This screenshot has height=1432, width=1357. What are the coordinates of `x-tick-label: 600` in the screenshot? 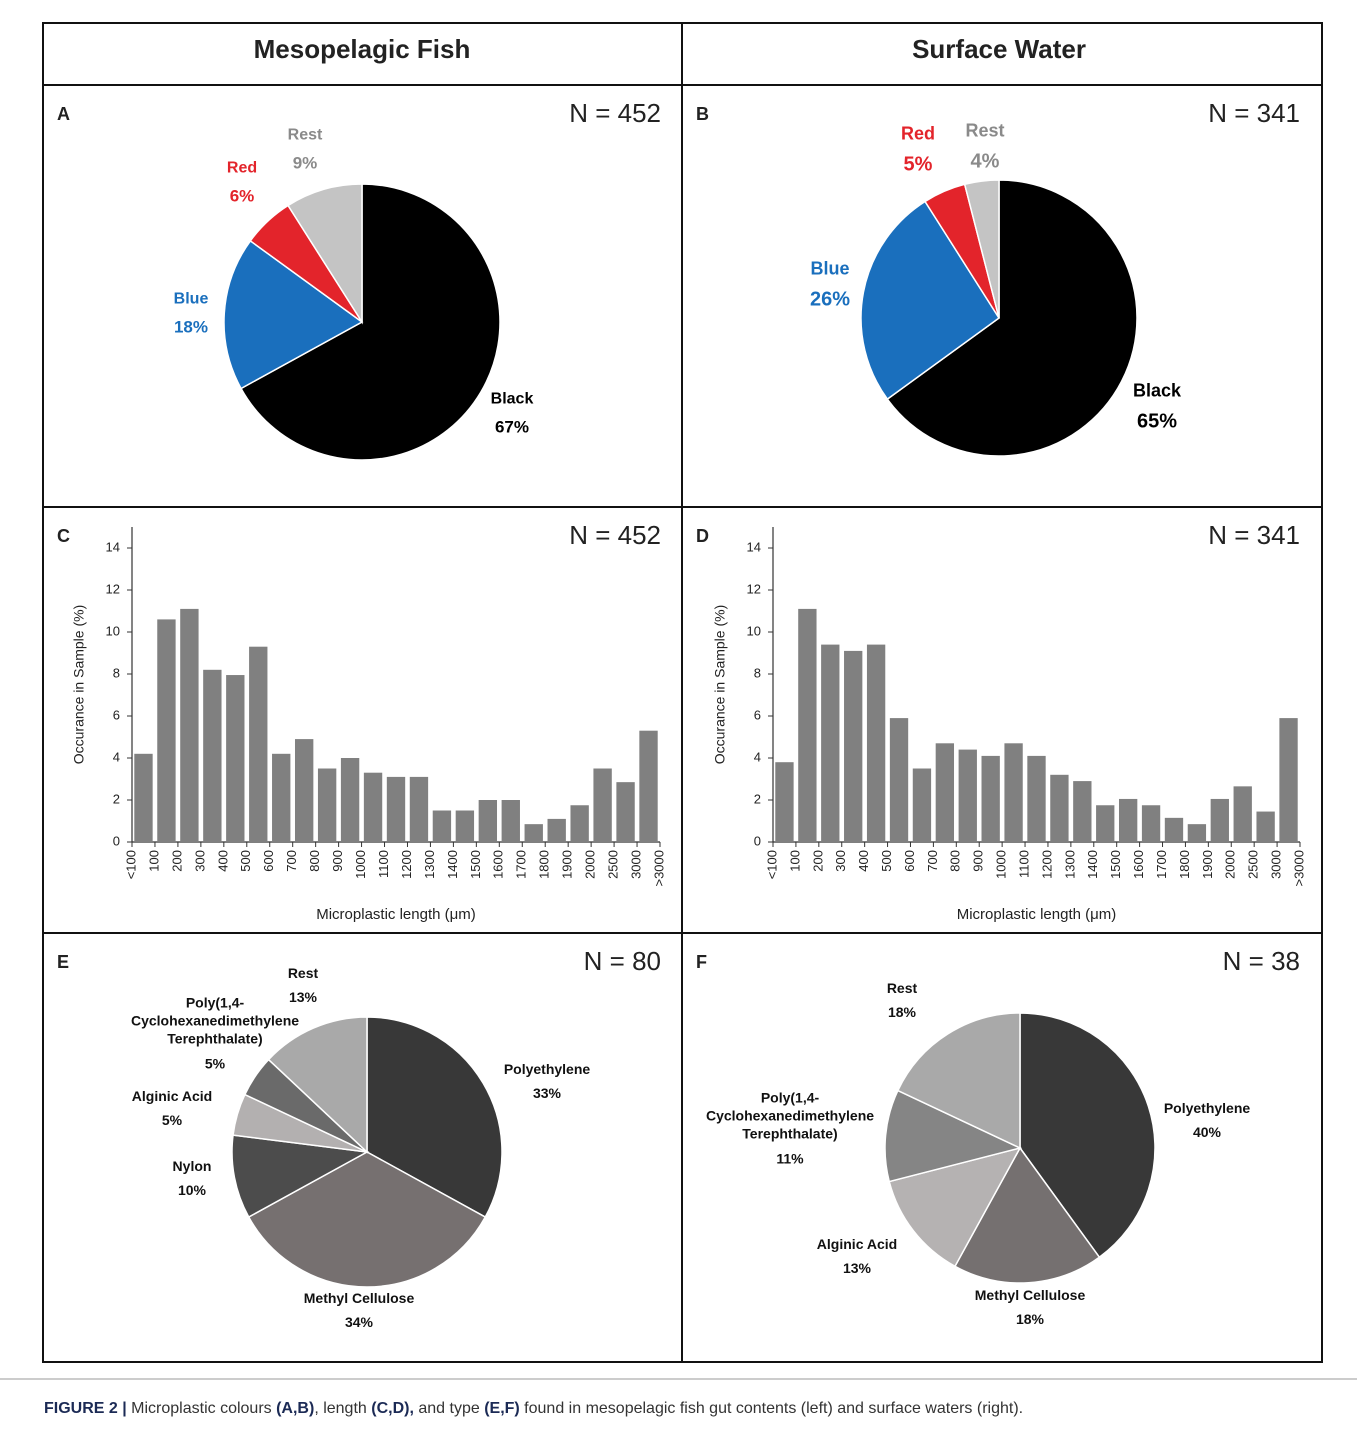 It's located at (268, 861).